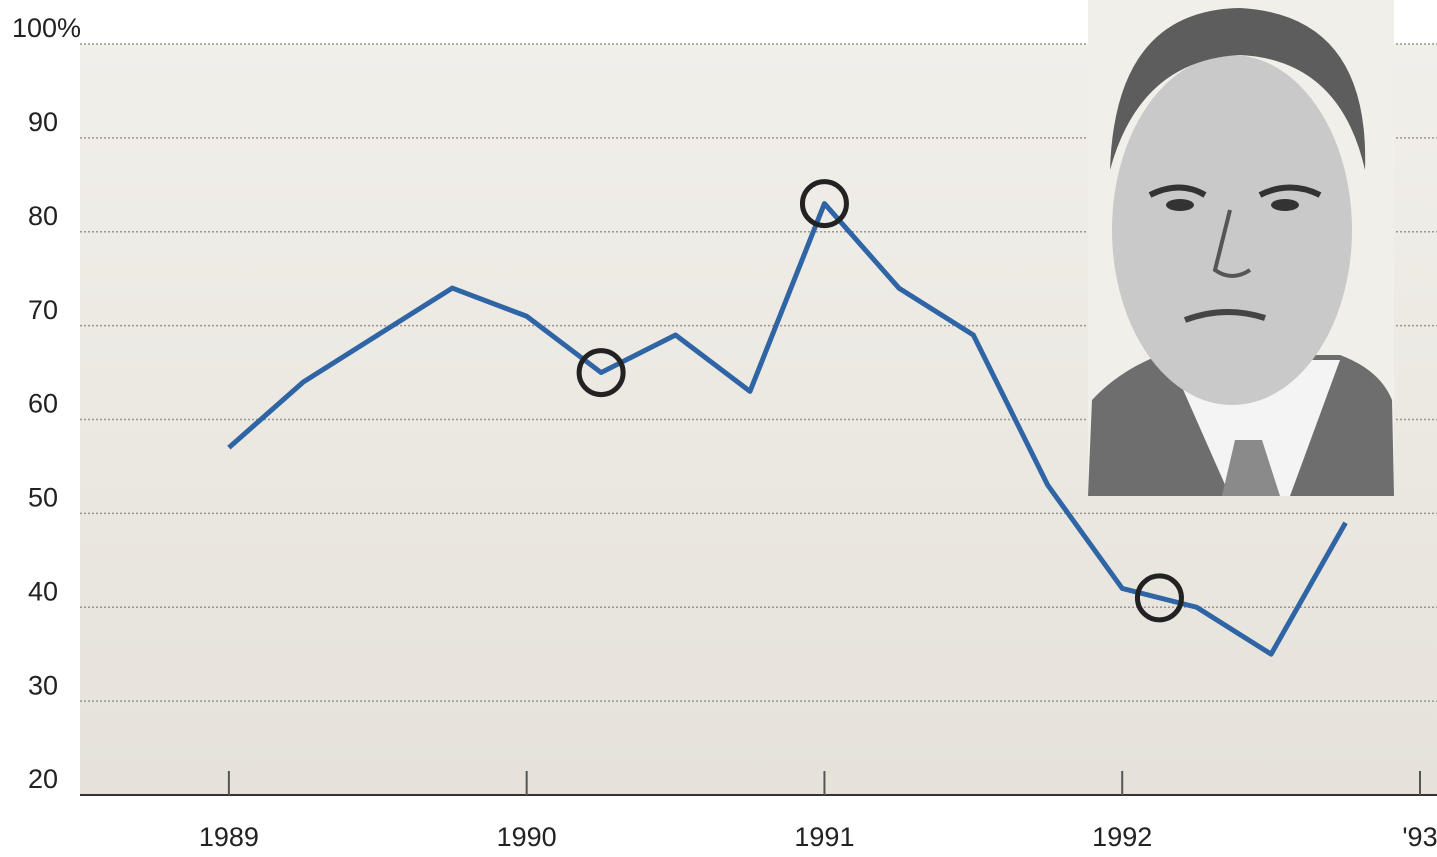 The image size is (1437, 857). I want to click on x-tick-label: 1991, so click(824, 837).